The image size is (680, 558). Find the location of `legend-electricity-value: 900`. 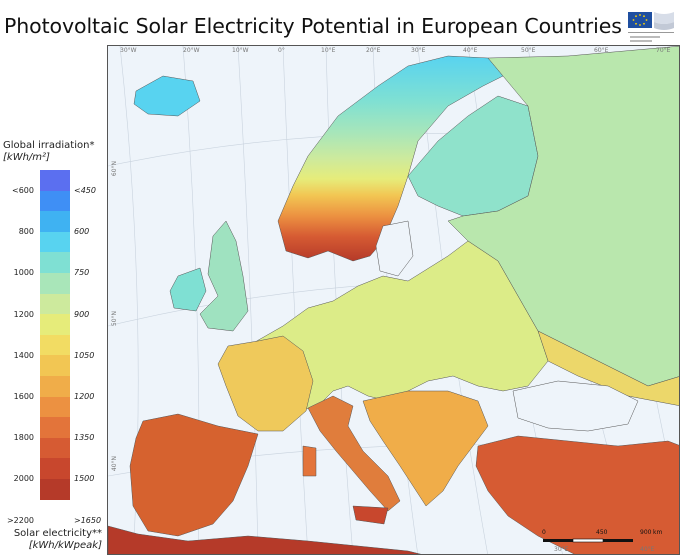

legend-electricity-value: 900 is located at coordinates (82, 314).